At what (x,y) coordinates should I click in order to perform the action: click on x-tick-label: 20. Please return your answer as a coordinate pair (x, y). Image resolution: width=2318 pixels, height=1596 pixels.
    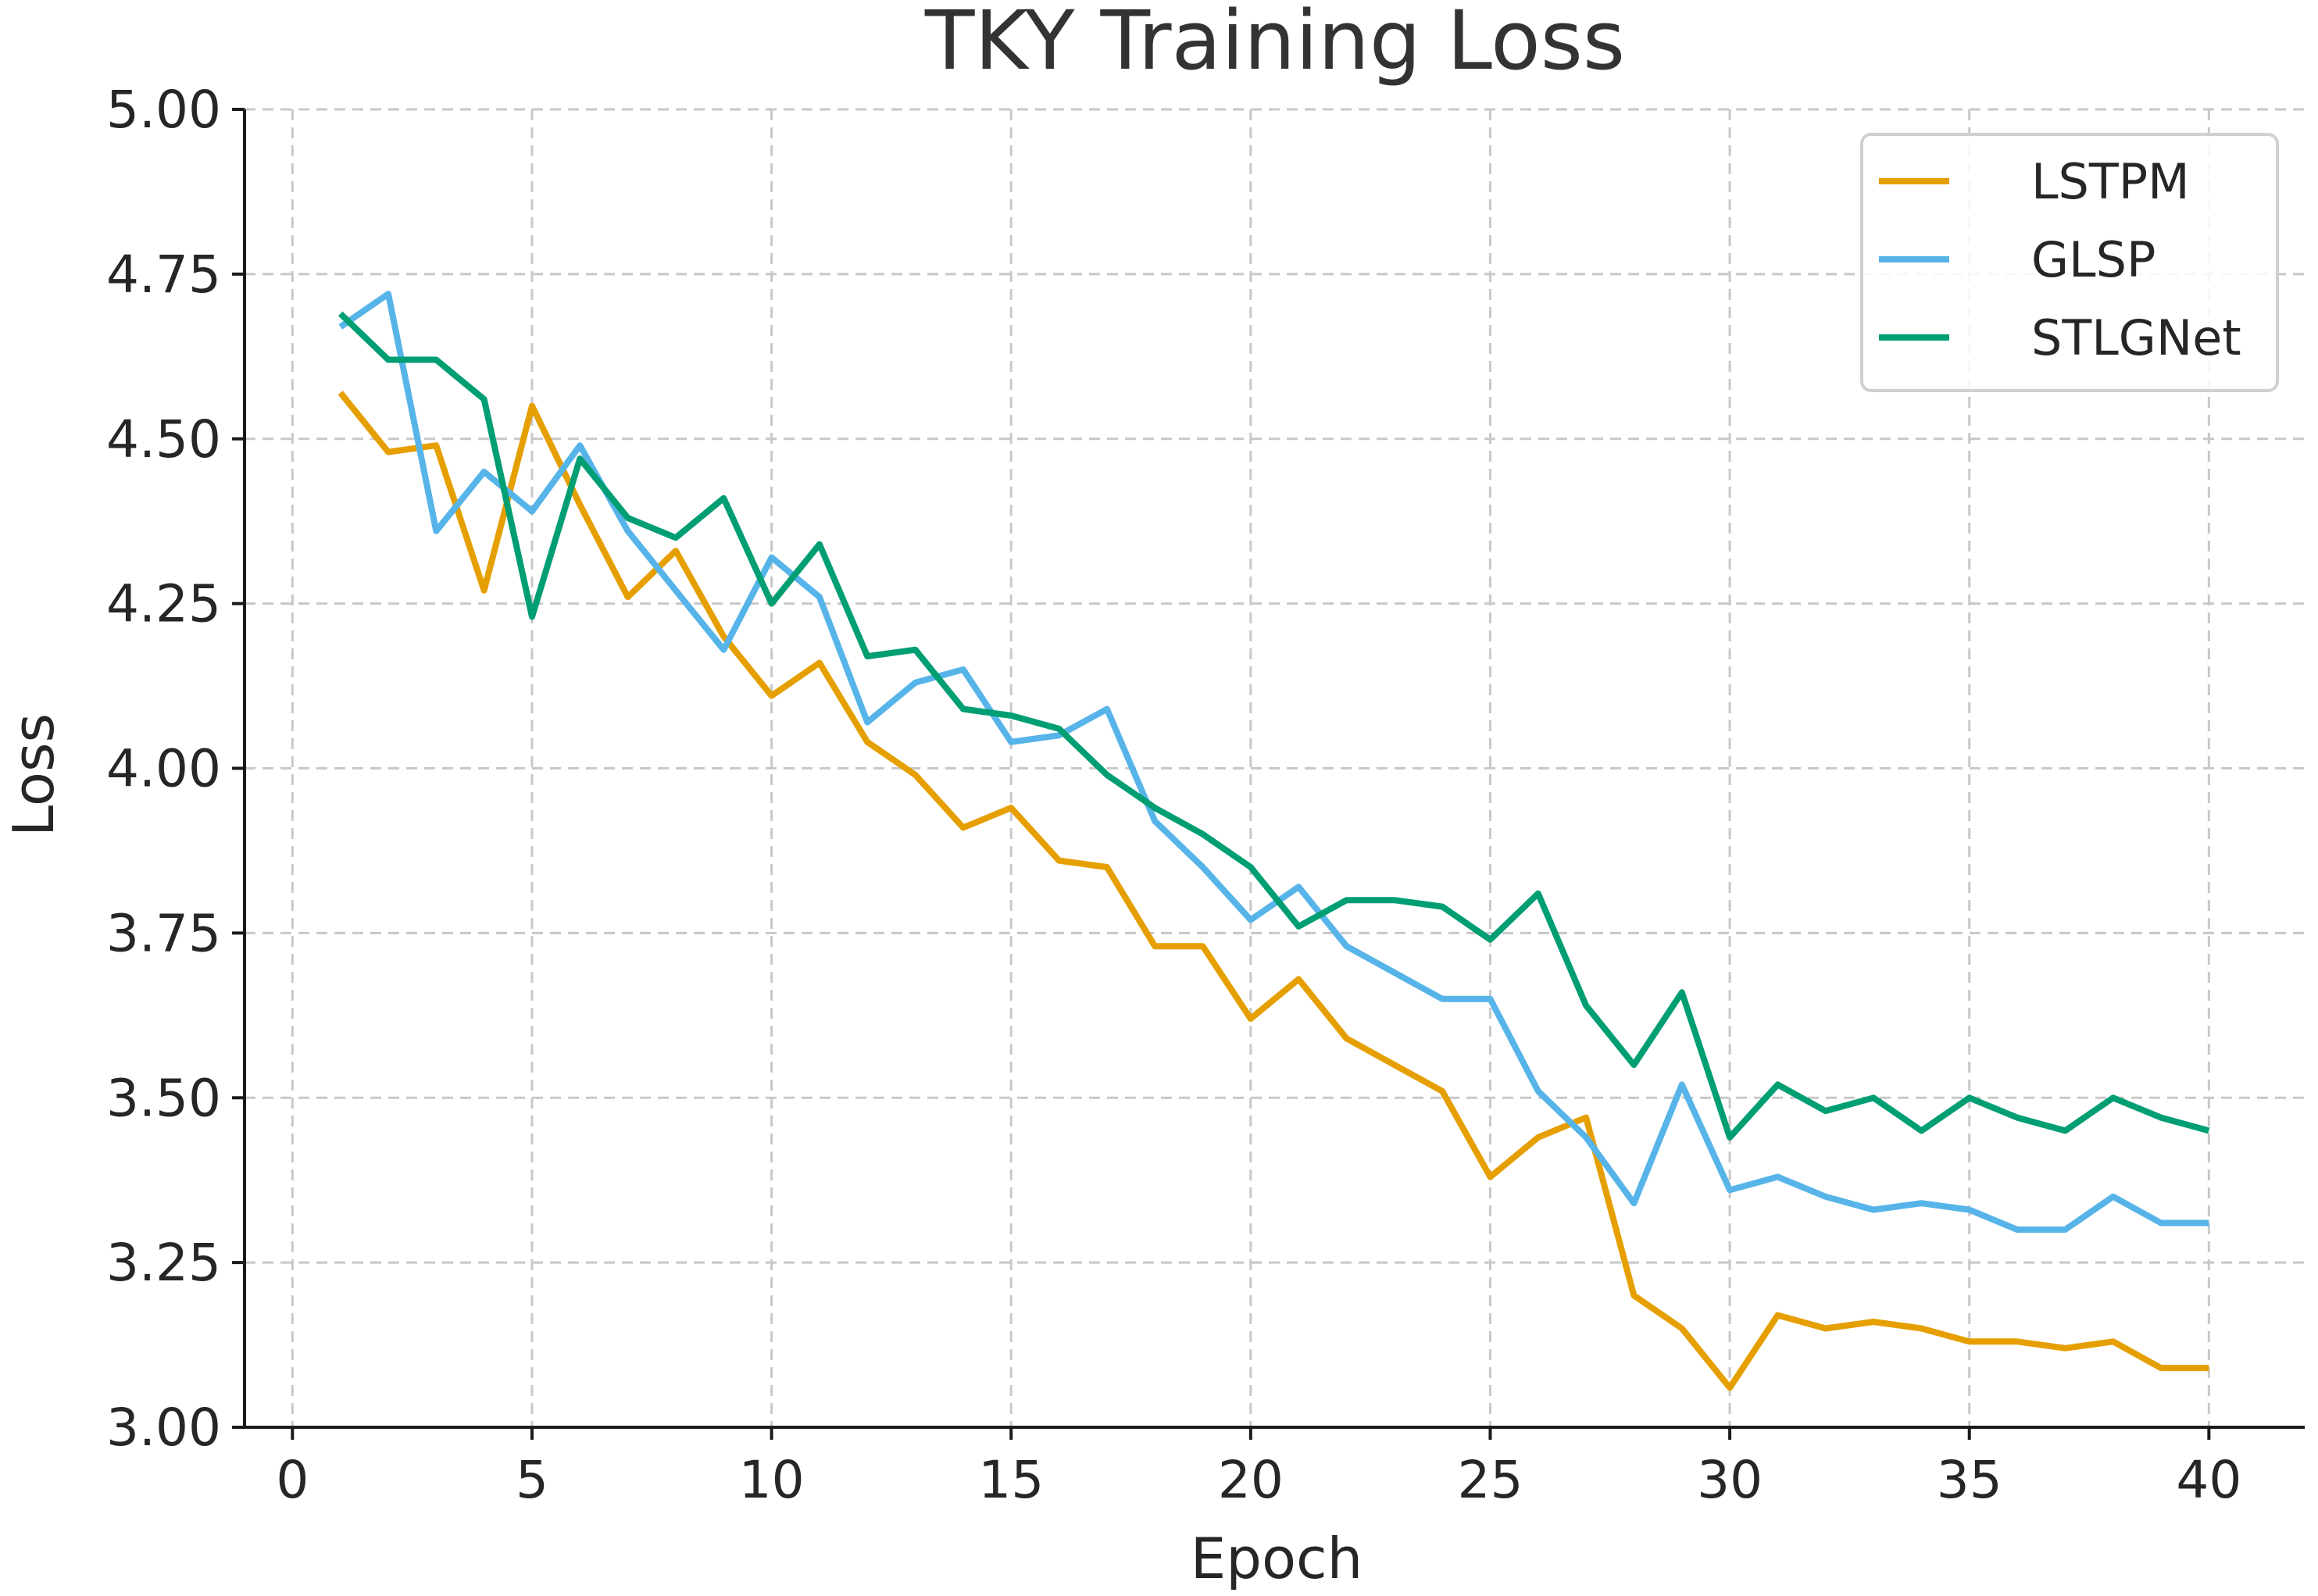
    Looking at the image, I should click on (1251, 1480).